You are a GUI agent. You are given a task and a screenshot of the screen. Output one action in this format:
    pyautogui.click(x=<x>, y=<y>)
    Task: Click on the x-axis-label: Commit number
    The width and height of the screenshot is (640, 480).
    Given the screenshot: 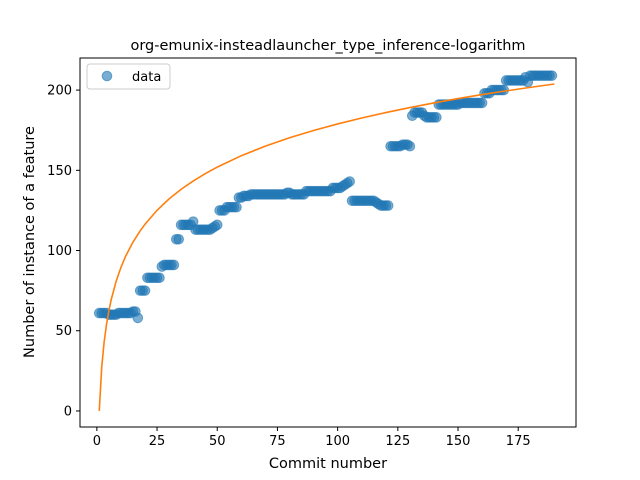 What is the action you would take?
    pyautogui.click(x=328, y=464)
    